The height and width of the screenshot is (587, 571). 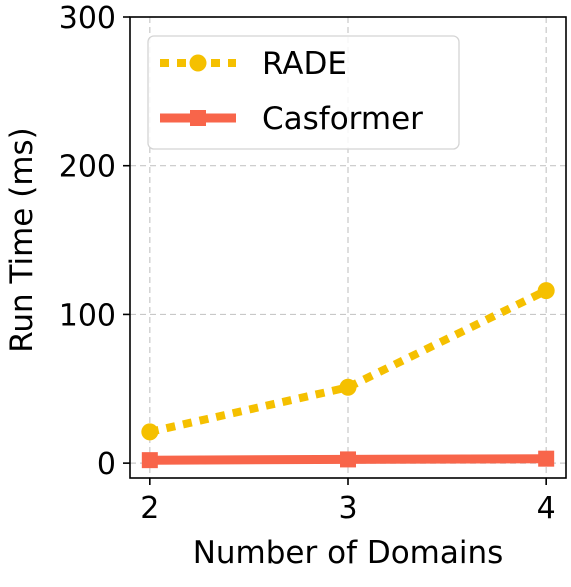 What do you see at coordinates (87, 167) in the screenshot?
I see `y-tick-label: 200` at bounding box center [87, 167].